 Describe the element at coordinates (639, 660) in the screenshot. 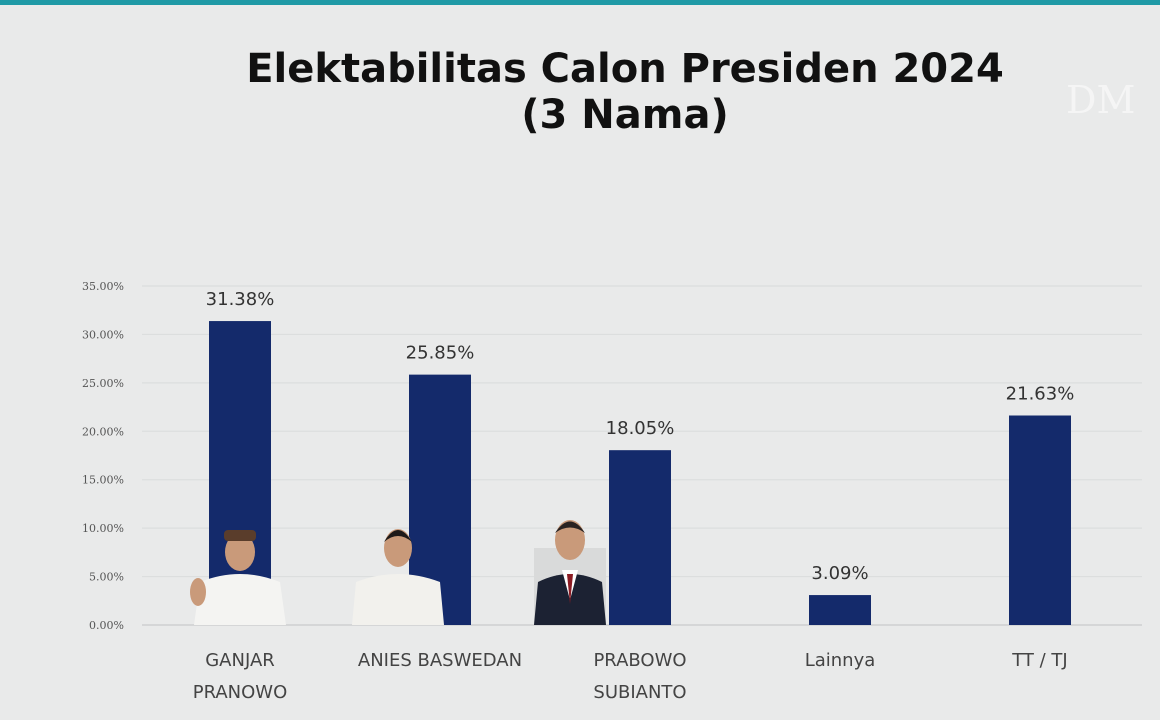

I see `category-label: PRABOWO` at that location.